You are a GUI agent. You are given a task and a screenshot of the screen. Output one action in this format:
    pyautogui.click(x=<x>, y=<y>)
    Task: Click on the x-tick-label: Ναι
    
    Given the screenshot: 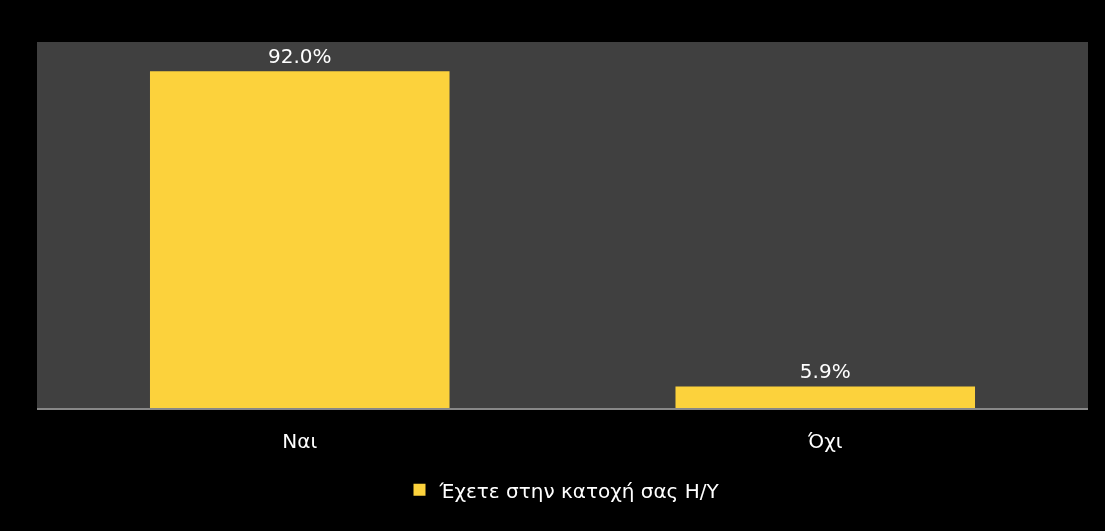 What is the action you would take?
    pyautogui.click(x=300, y=441)
    